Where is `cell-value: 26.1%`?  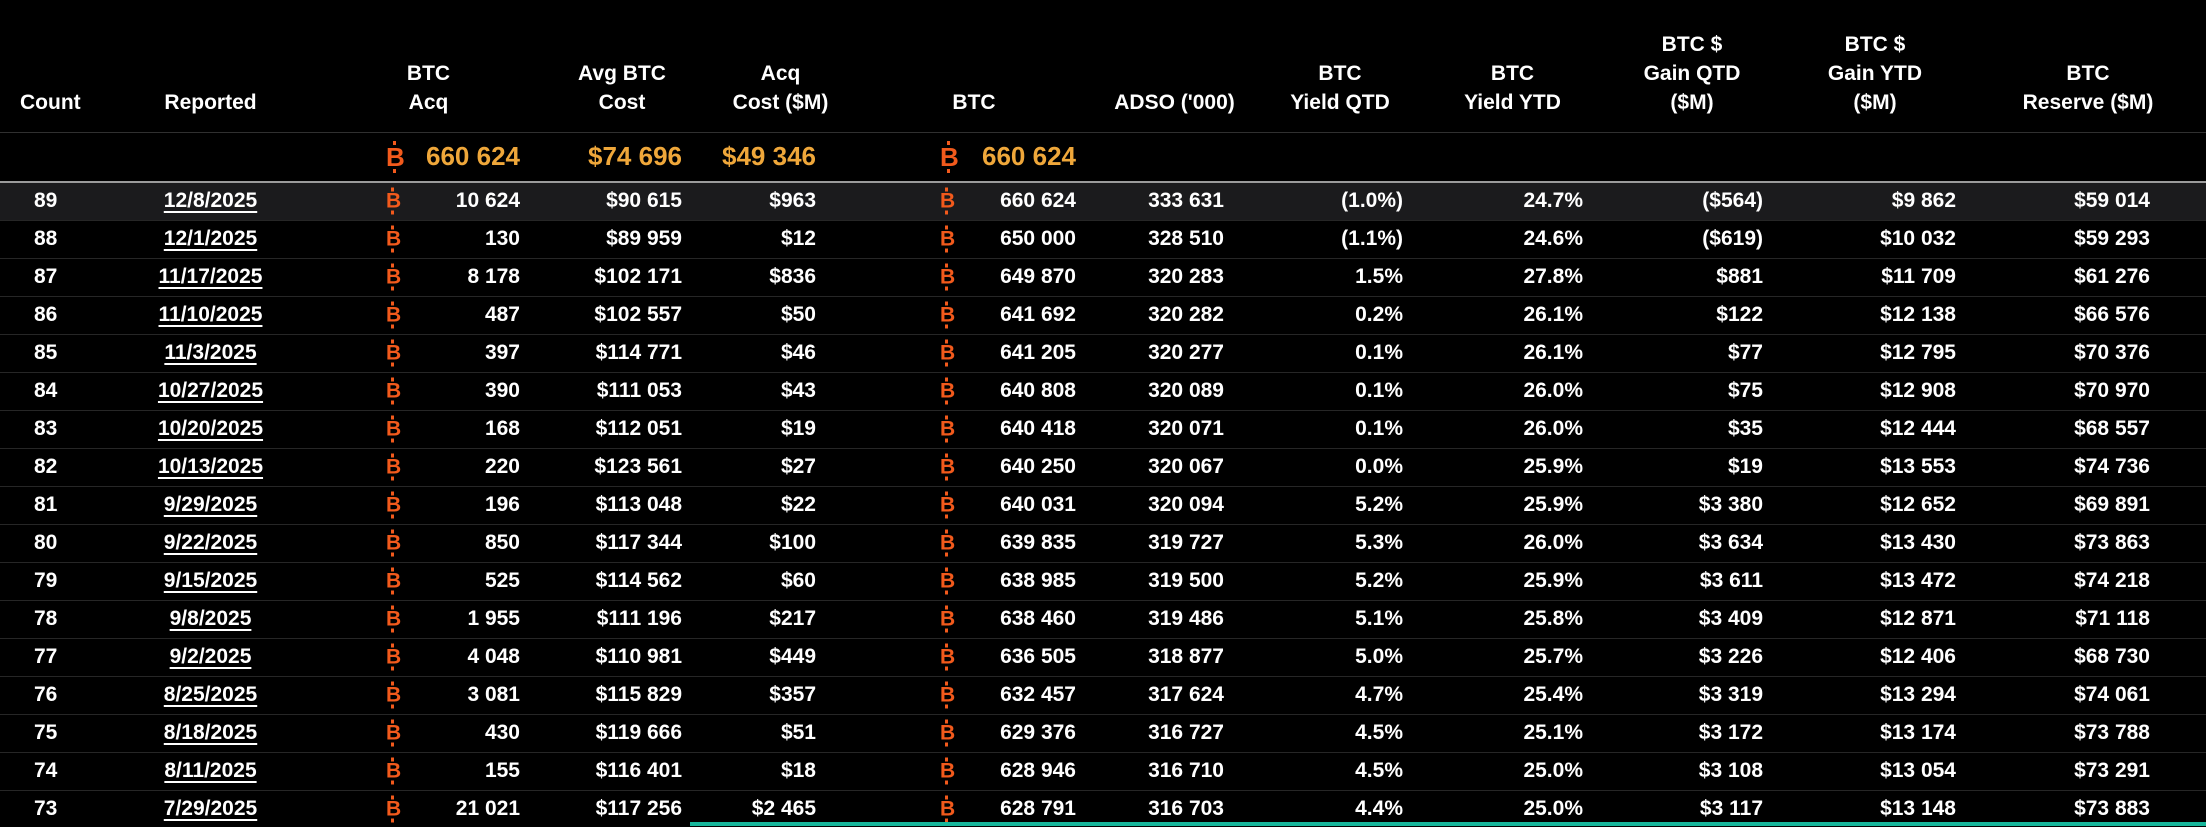 cell-value: 26.1% is located at coordinates (1553, 314).